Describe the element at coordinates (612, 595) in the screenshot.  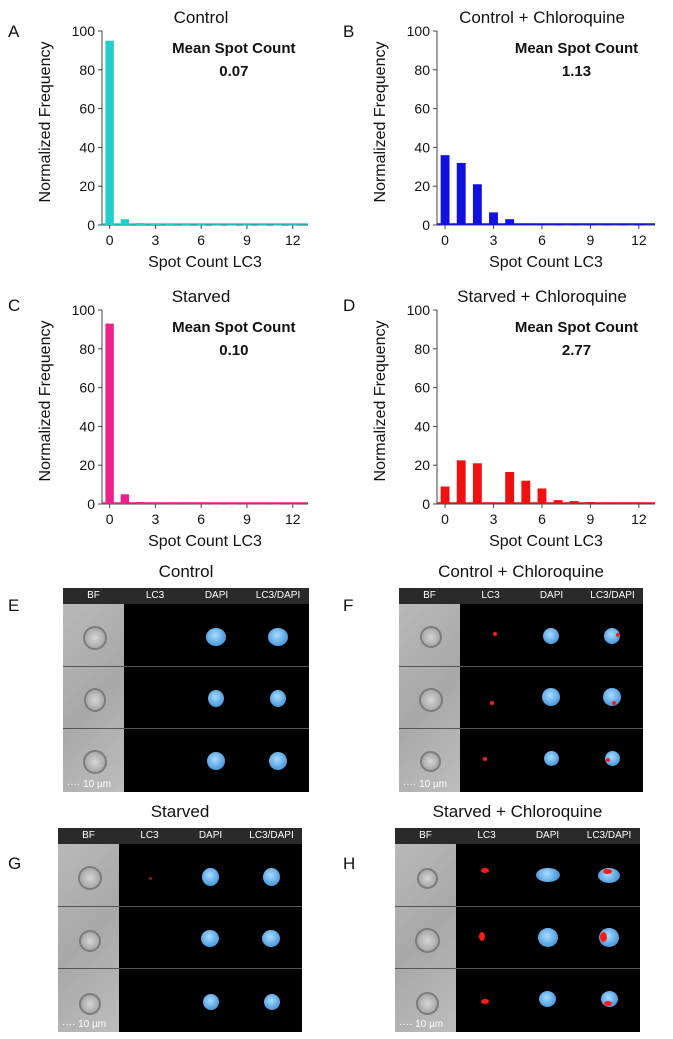
I see `col-header-lc3-dapi: LC3/DAPI` at that location.